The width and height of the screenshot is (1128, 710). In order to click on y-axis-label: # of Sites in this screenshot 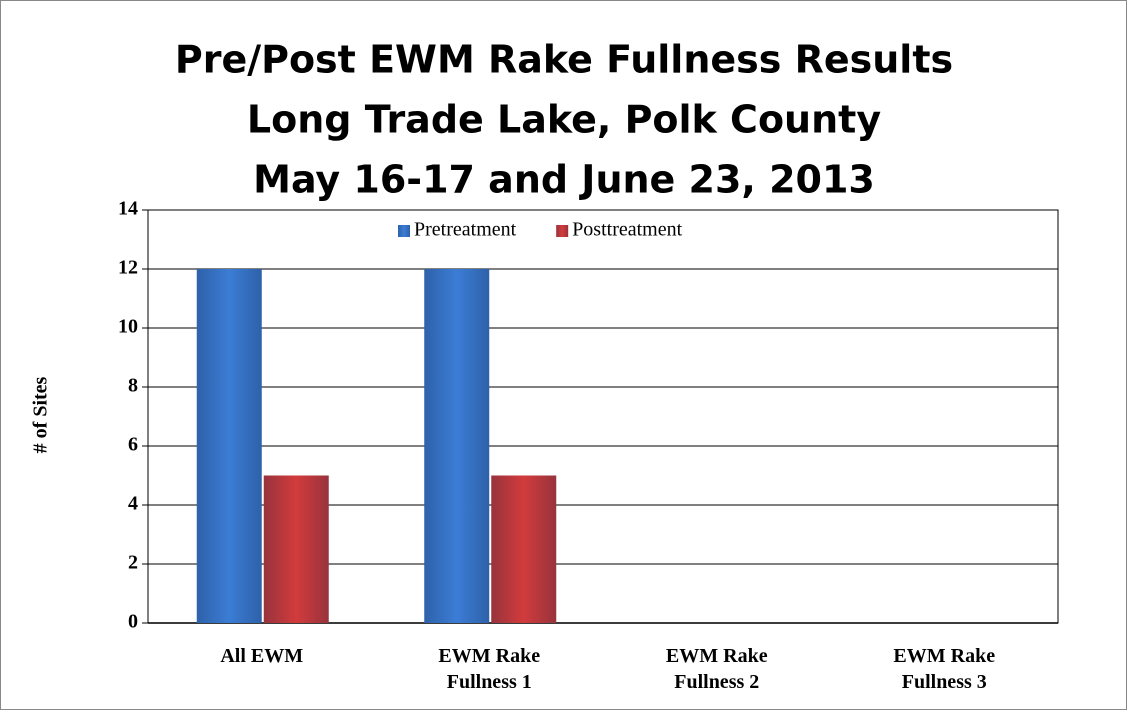, I will do `click(41, 414)`.